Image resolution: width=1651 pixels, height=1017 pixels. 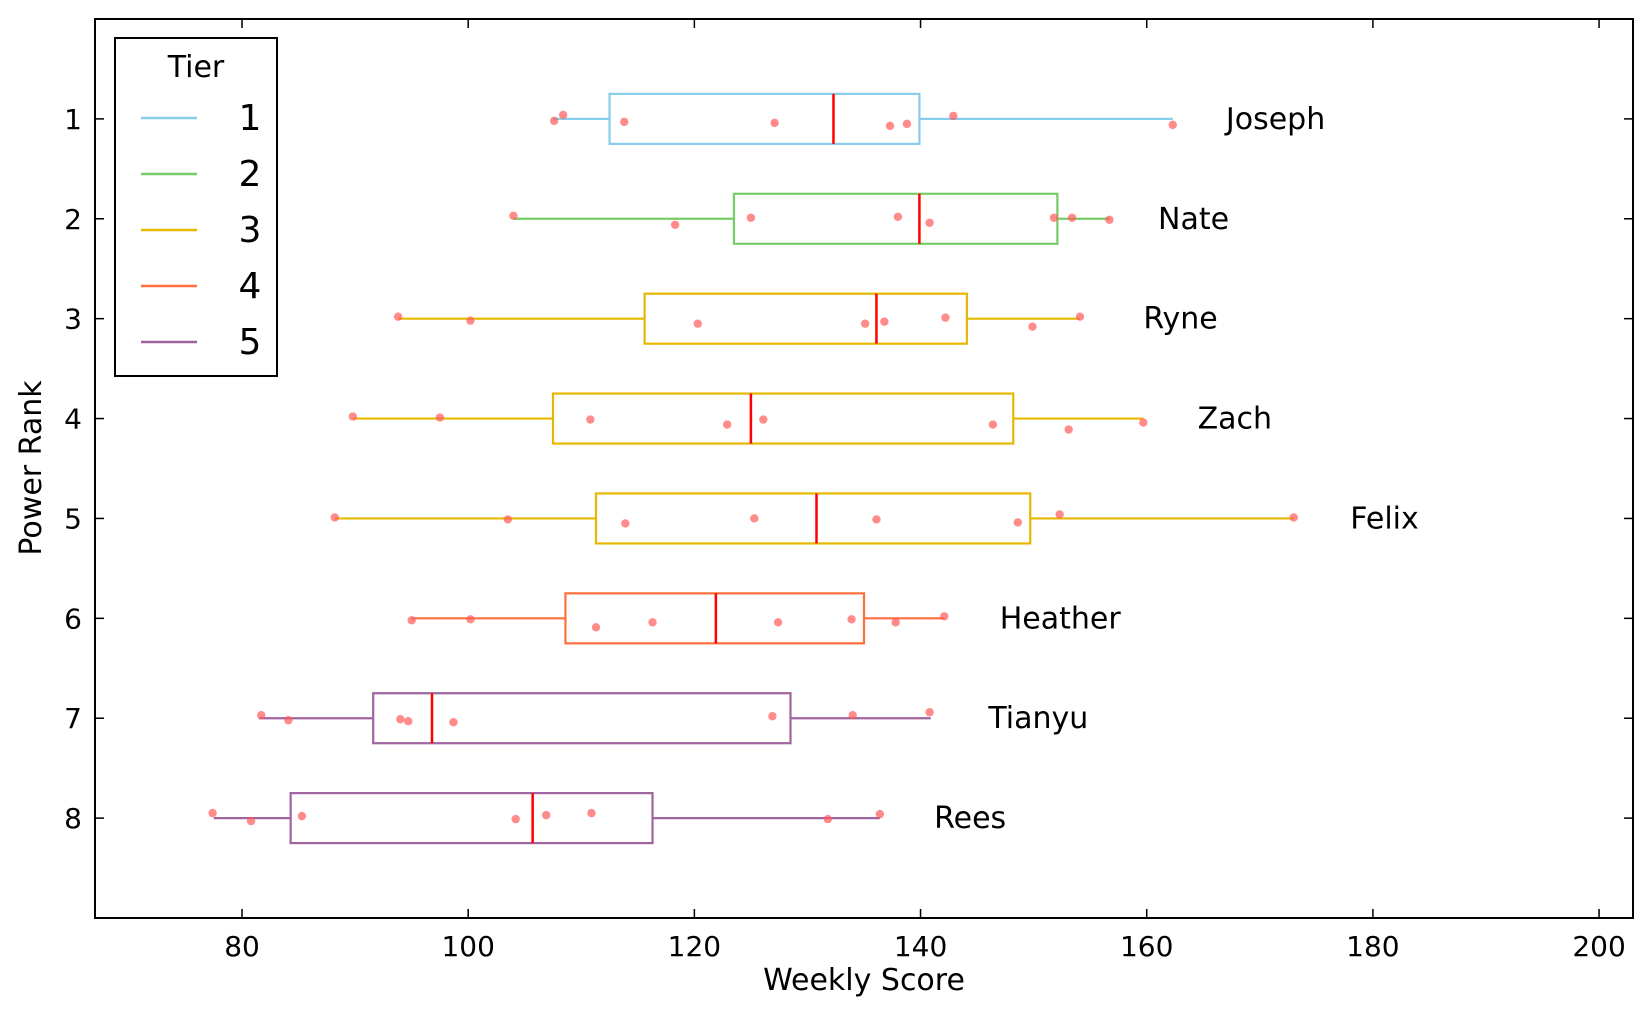 What do you see at coordinates (73, 518) in the screenshot?
I see `y-tick-label: 5` at bounding box center [73, 518].